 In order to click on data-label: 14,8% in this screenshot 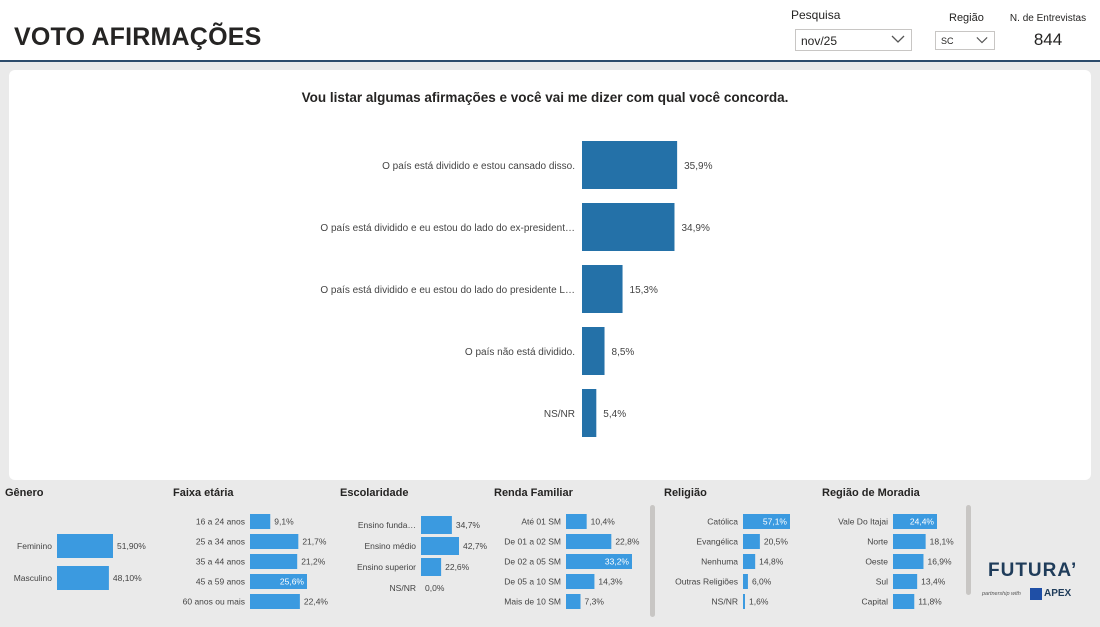, I will do `click(771, 562)`.